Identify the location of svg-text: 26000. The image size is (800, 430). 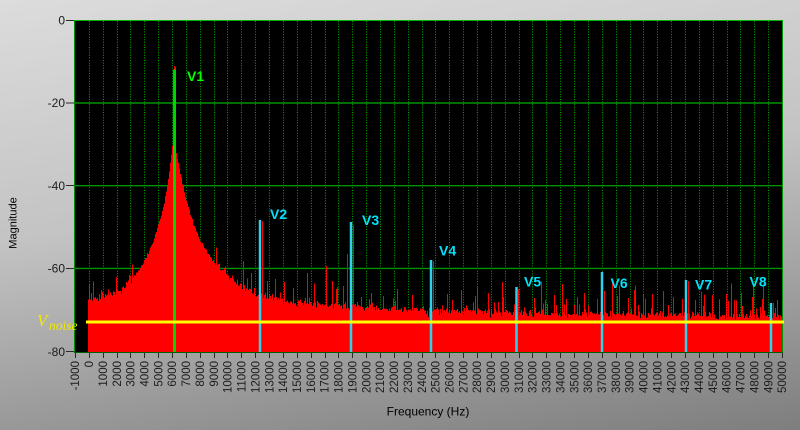
(451, 377).